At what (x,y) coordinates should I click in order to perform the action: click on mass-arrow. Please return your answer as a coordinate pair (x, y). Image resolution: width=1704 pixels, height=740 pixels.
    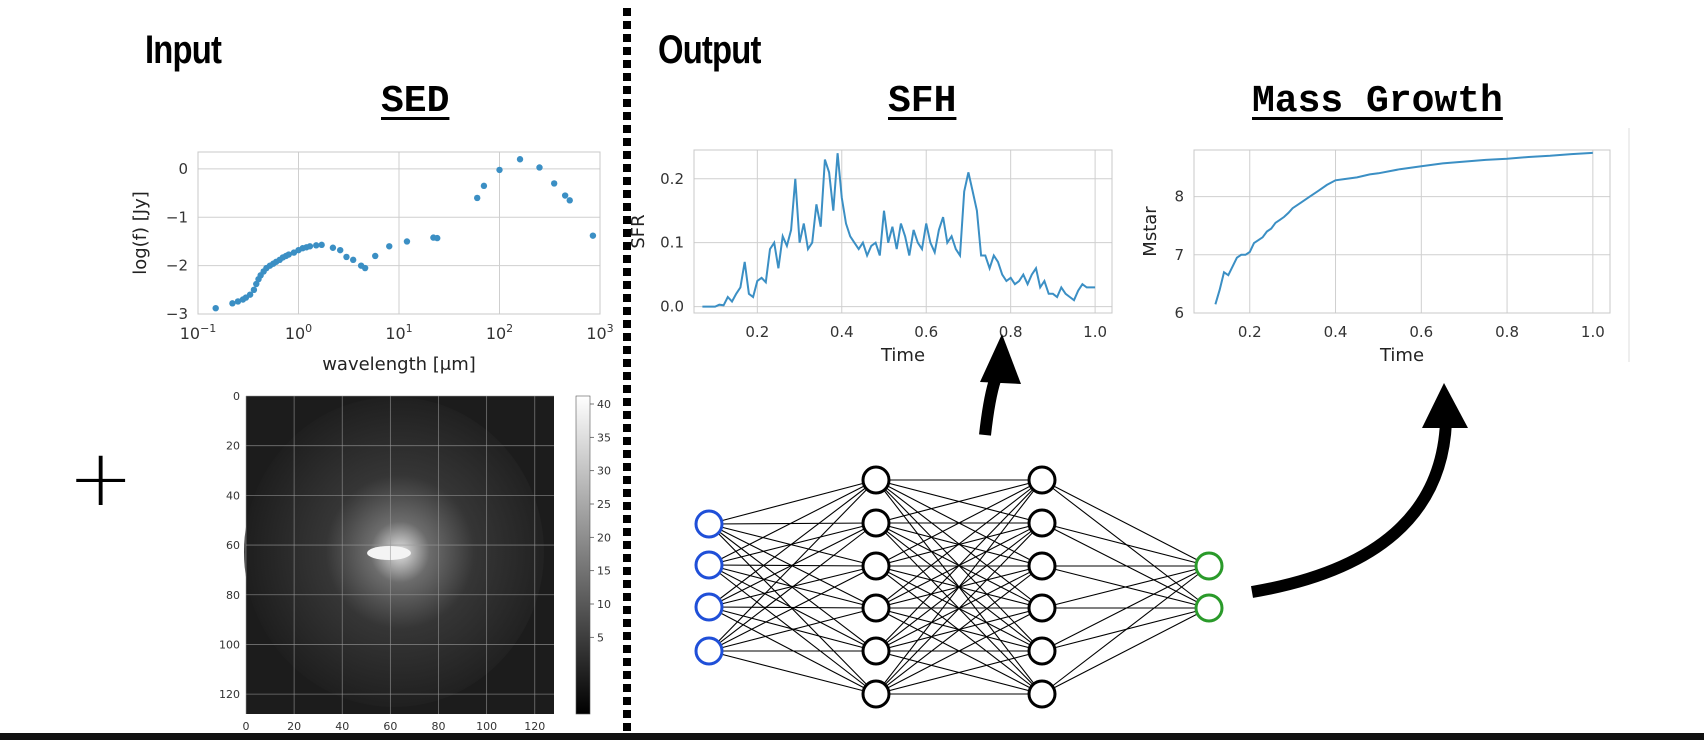
    Looking at the image, I should click on (1359, 490).